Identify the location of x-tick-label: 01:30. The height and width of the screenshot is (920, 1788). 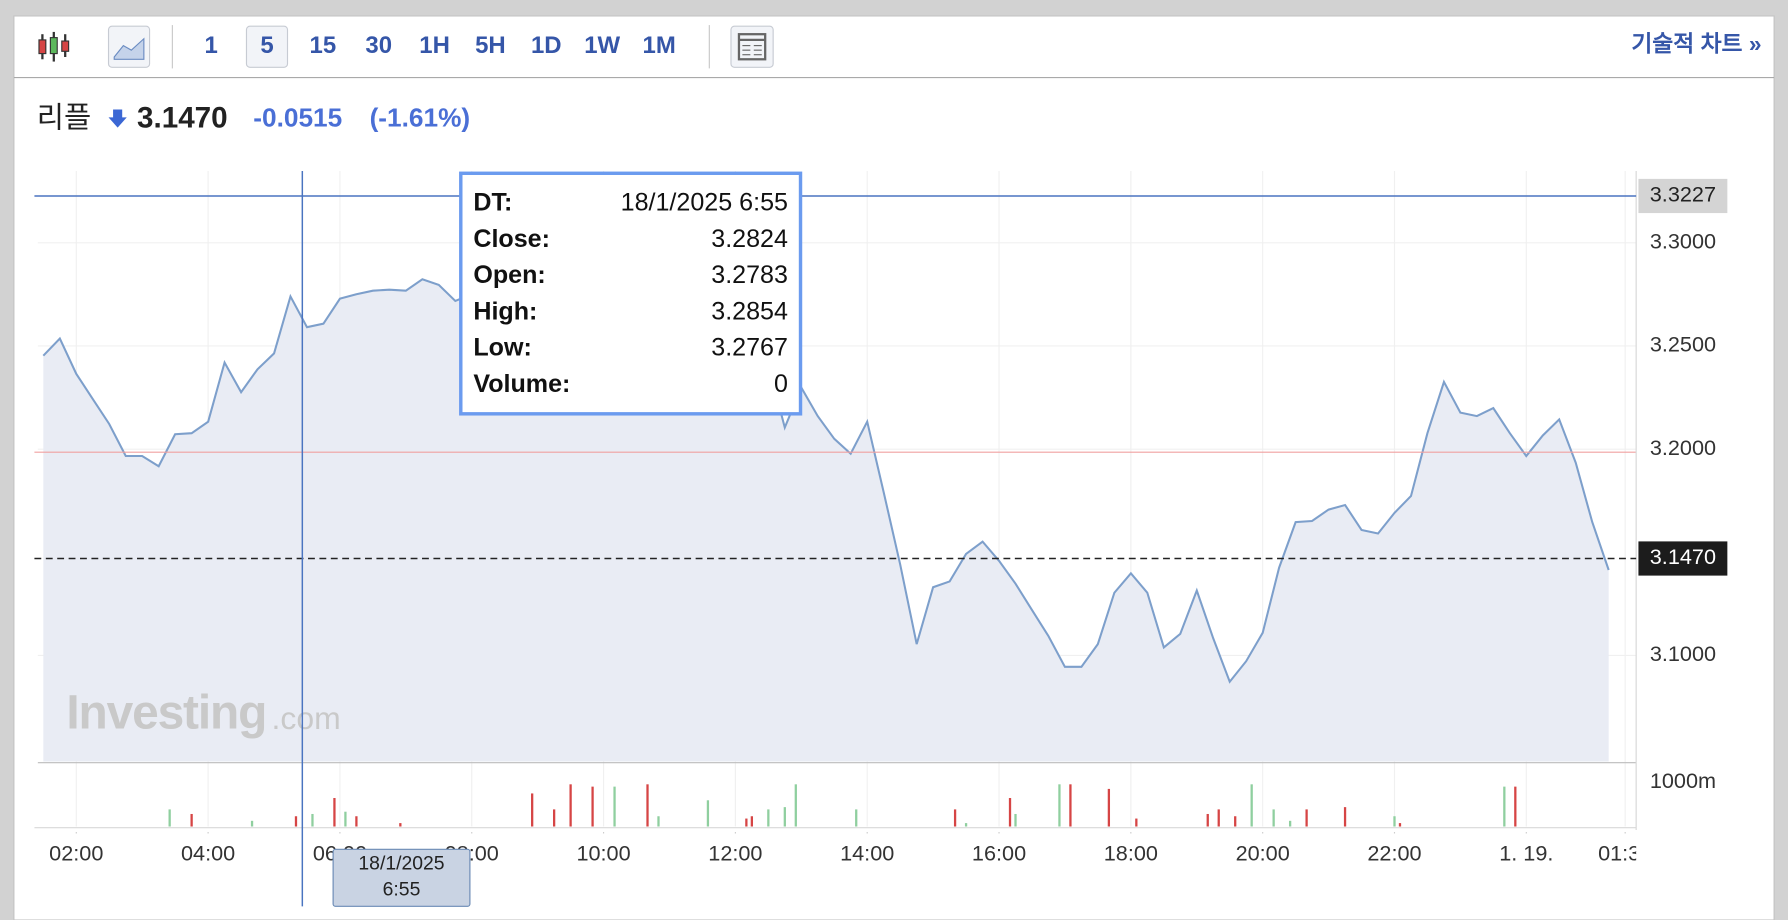
(1625, 853).